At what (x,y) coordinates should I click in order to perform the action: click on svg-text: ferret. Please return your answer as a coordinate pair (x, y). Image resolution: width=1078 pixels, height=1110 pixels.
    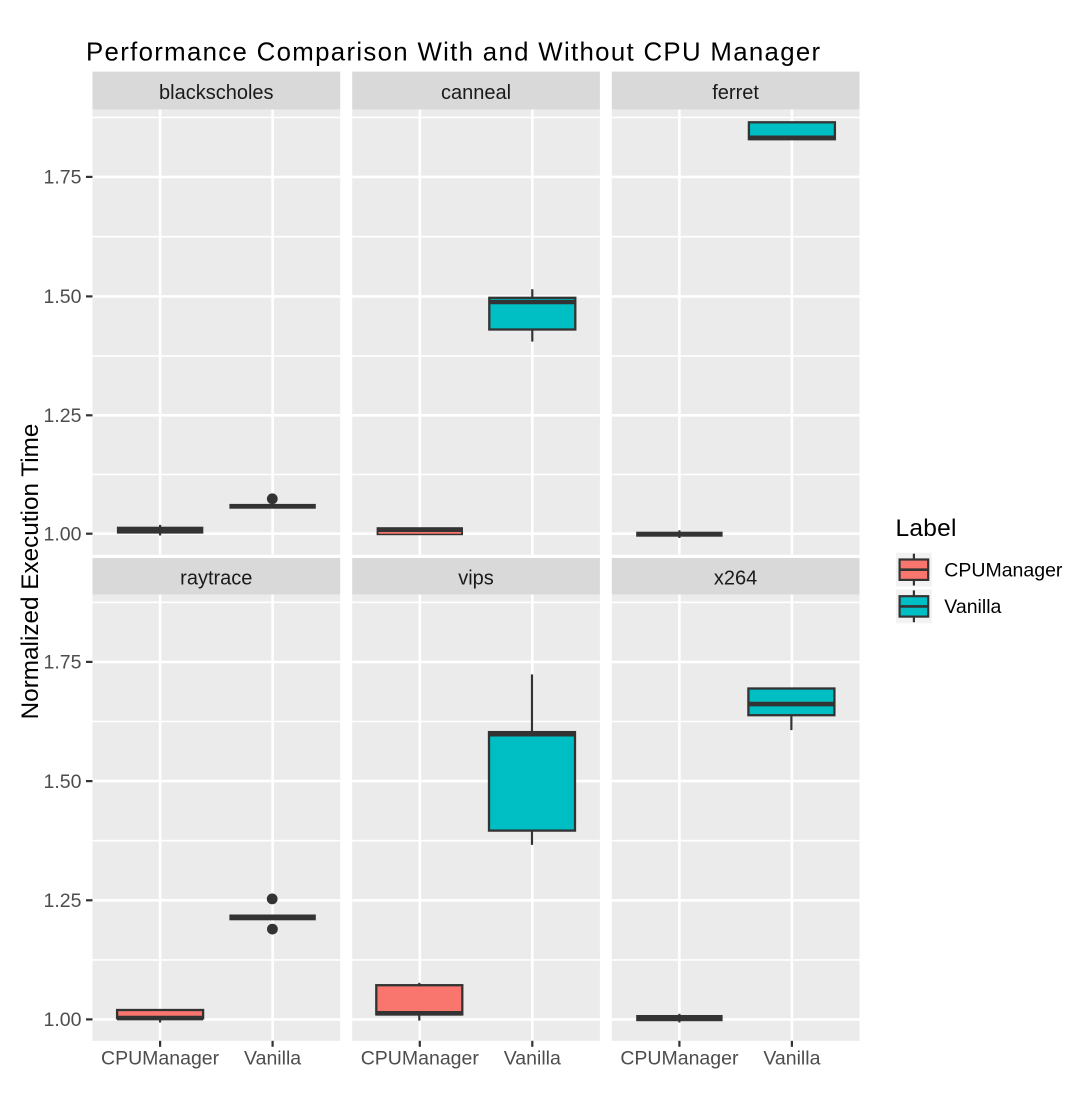
    Looking at the image, I should click on (735, 93).